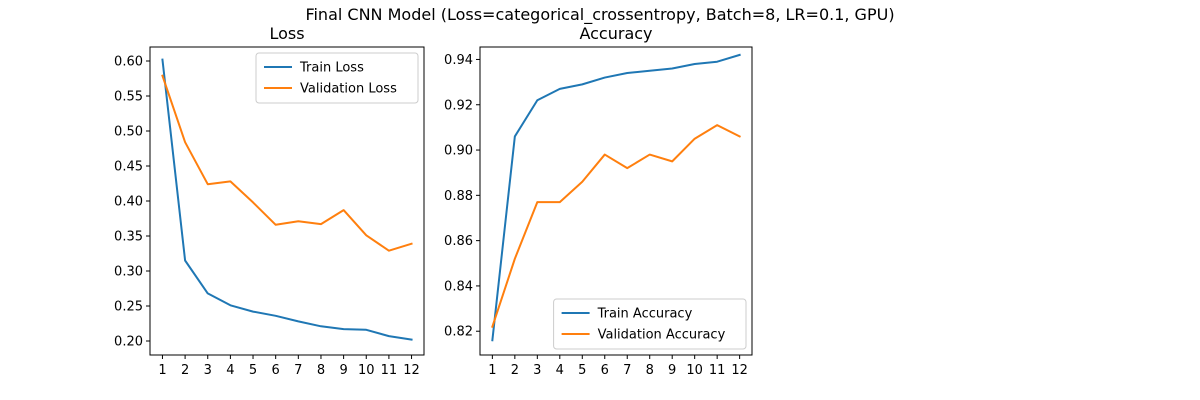 The image size is (1200, 400). I want to click on loss-legend: Train Loss Validation Loss, so click(337, 78).